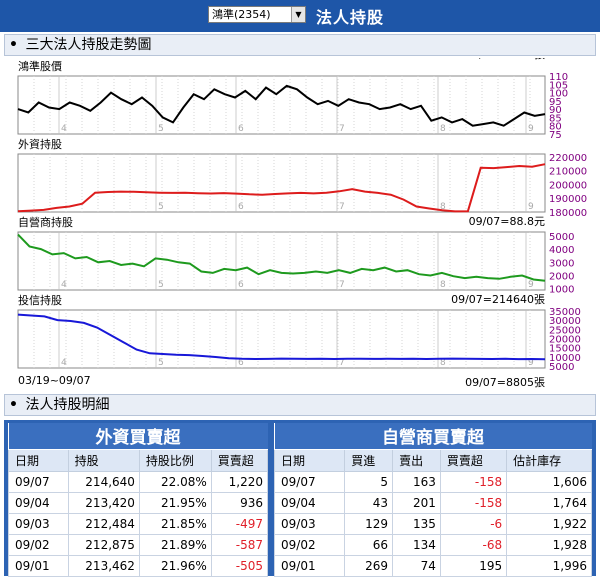  I want to click on dealer-cell: 1,996, so click(549, 565).